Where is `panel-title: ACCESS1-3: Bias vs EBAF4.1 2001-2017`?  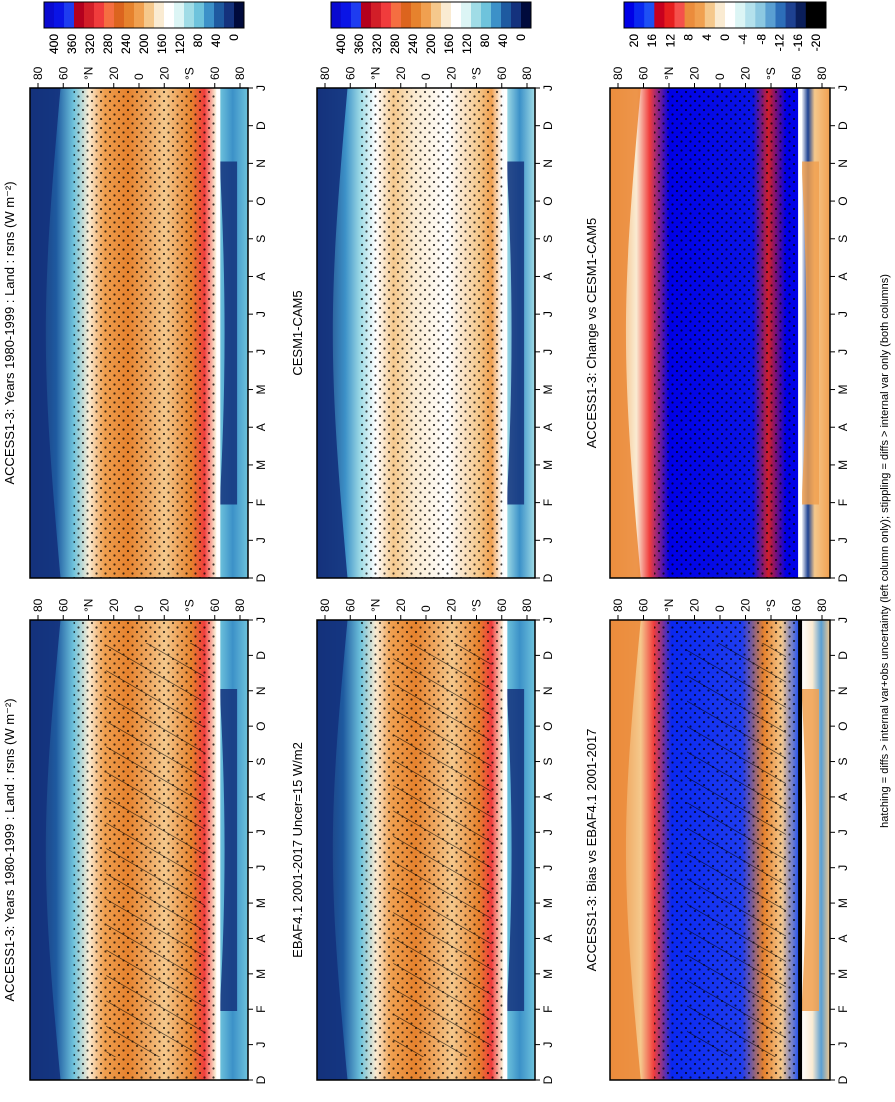 panel-title: ACCESS1-3: Bias vs EBAF4.1 2001-2017 is located at coordinates (591, 850).